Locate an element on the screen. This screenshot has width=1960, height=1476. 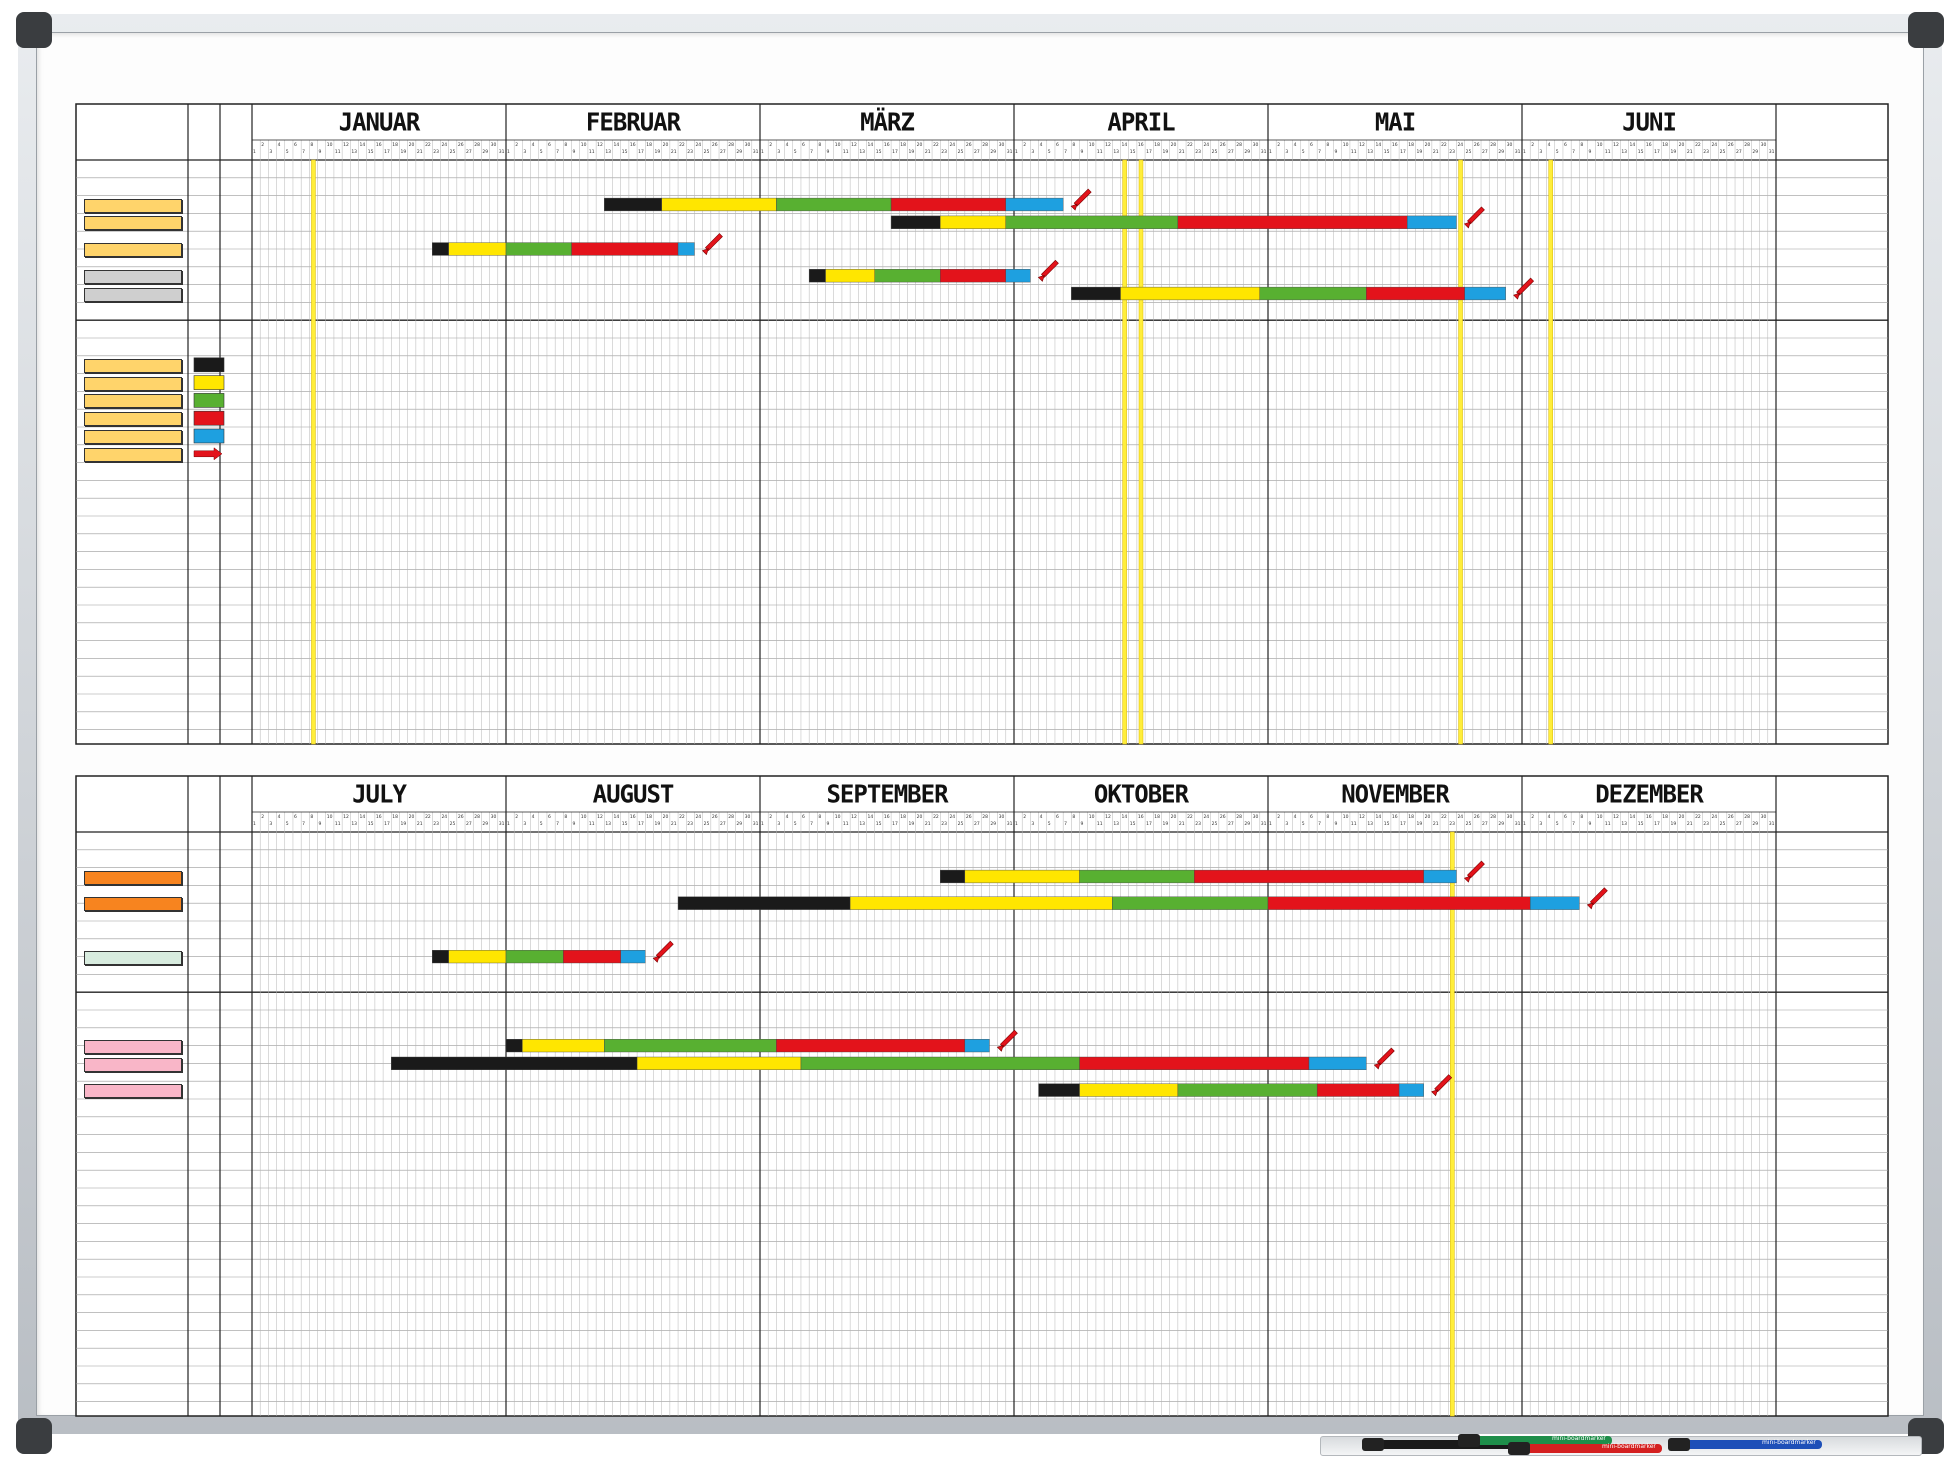
day-number: 2 is located at coordinates (263, 145).